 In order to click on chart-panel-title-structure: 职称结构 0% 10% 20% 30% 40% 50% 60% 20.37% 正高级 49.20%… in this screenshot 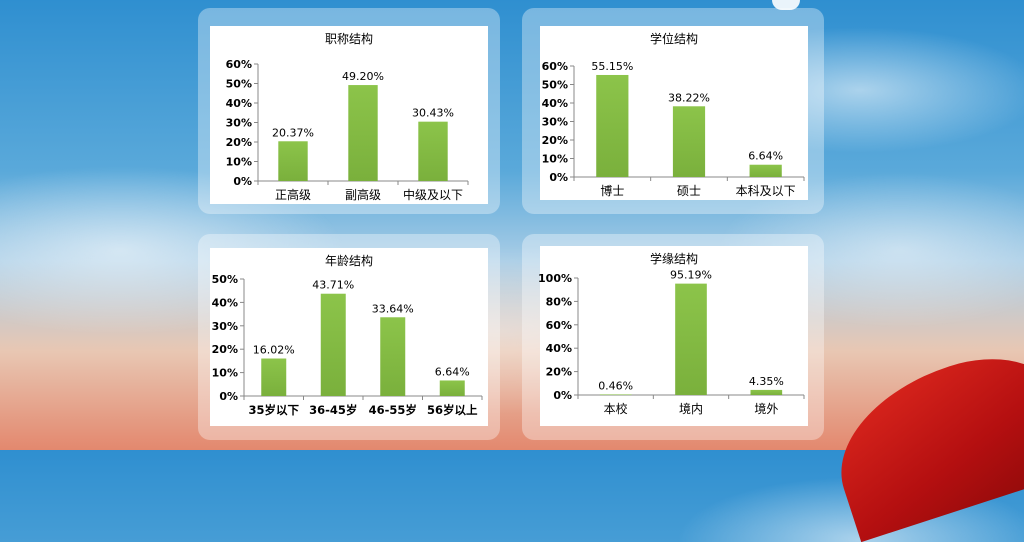, I will do `click(349, 111)`.